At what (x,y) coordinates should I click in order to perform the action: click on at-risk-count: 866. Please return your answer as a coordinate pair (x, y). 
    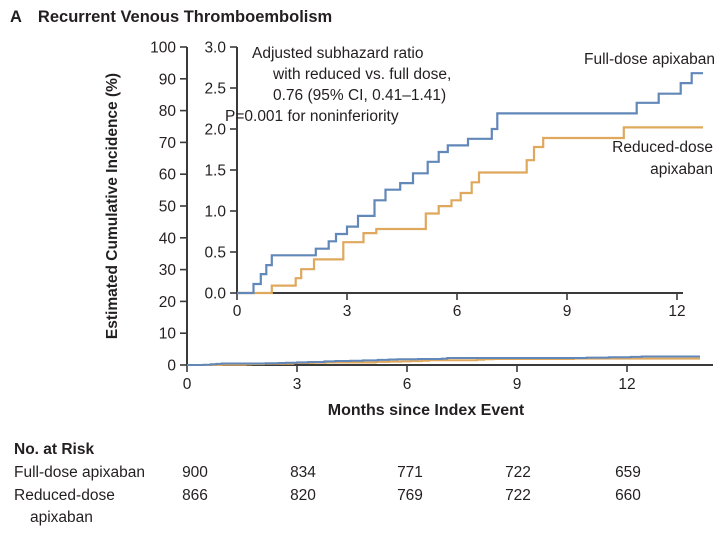
    Looking at the image, I should click on (195, 495).